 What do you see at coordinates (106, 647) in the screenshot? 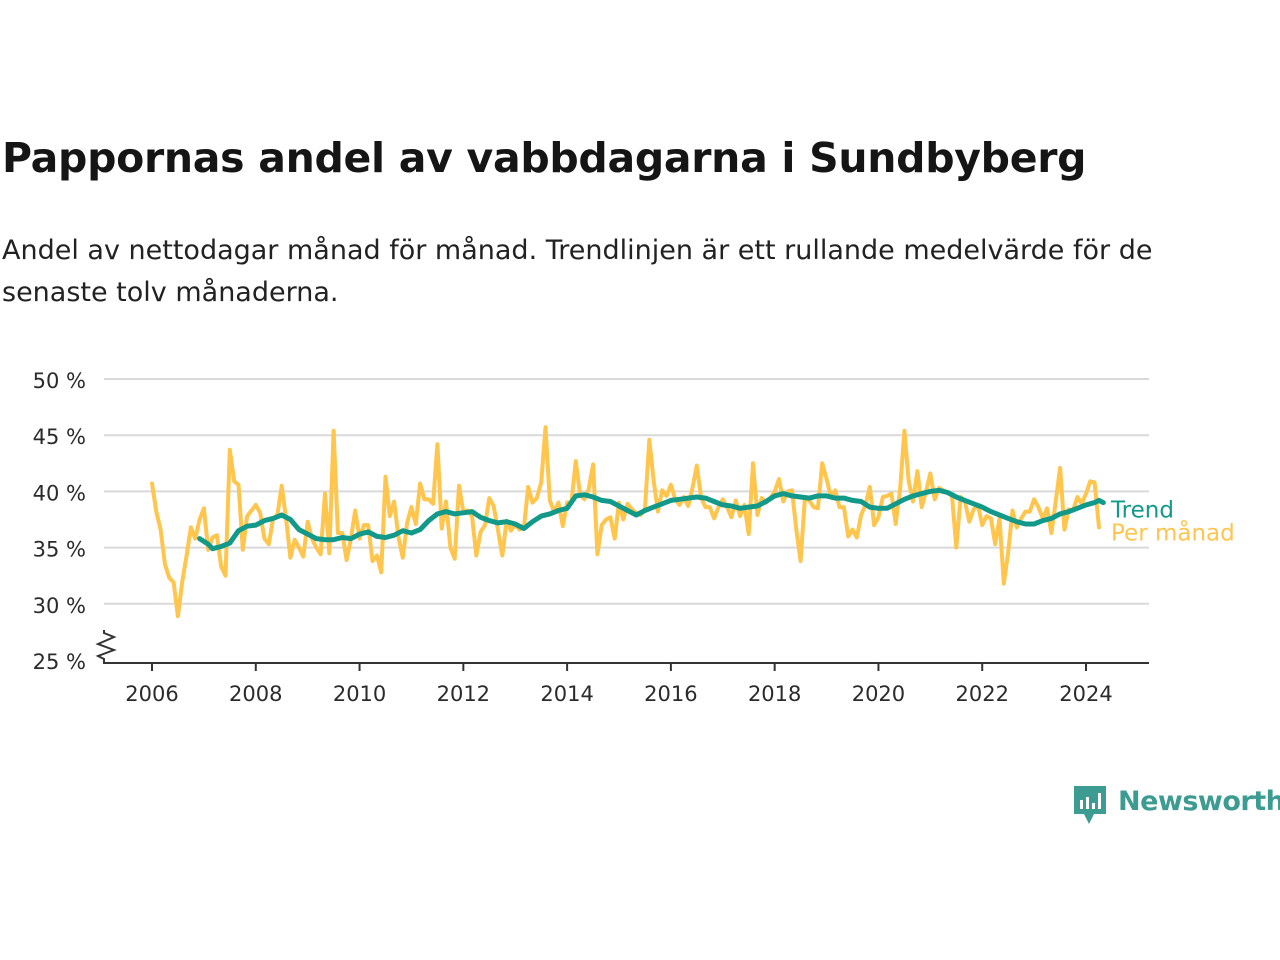
I see `axis-break-symbol` at bounding box center [106, 647].